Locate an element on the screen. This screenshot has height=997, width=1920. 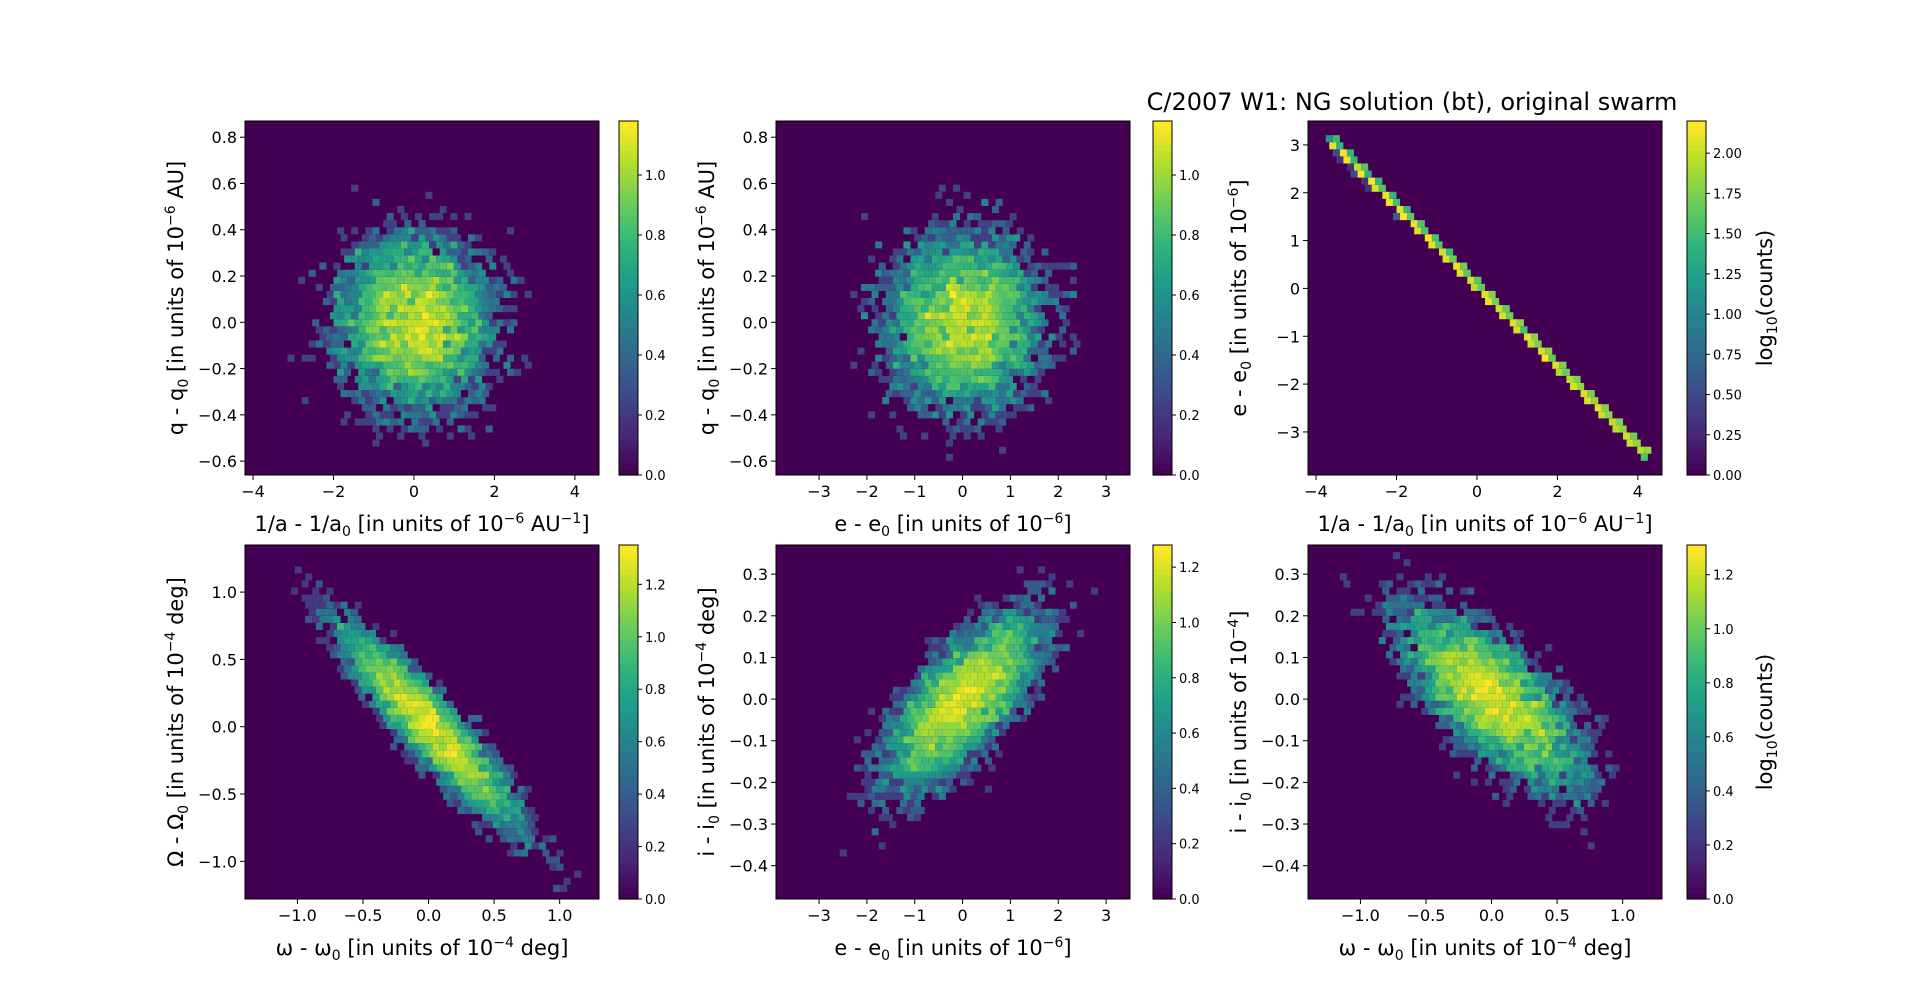
x-tick-label: −1.0 is located at coordinates (1360, 915).